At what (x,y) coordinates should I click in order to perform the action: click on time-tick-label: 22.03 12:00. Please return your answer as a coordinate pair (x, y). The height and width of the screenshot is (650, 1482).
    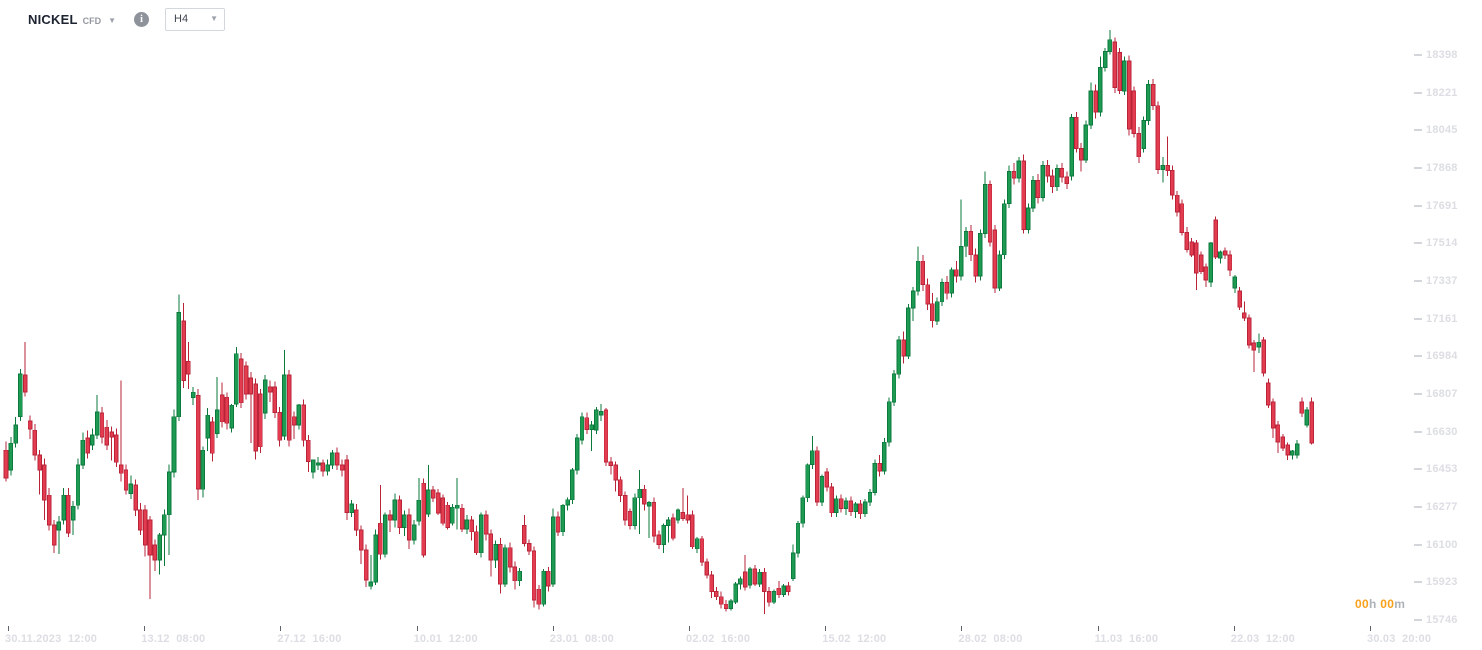
    Looking at the image, I should click on (1262, 639).